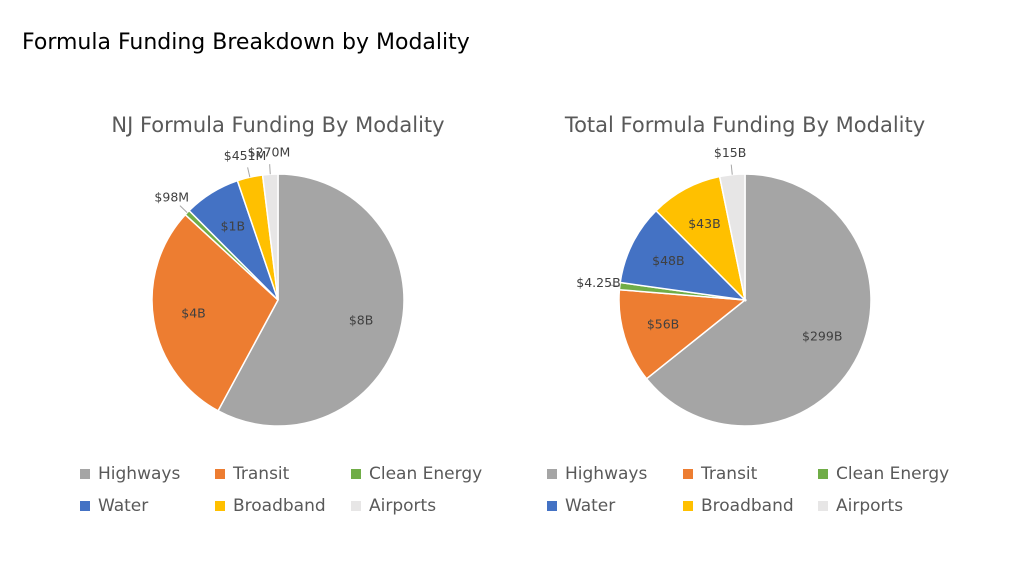 The width and height of the screenshot is (1024, 576). What do you see at coordinates (744, 125) in the screenshot?
I see `chart-title: Total Formula Funding By Modality` at bounding box center [744, 125].